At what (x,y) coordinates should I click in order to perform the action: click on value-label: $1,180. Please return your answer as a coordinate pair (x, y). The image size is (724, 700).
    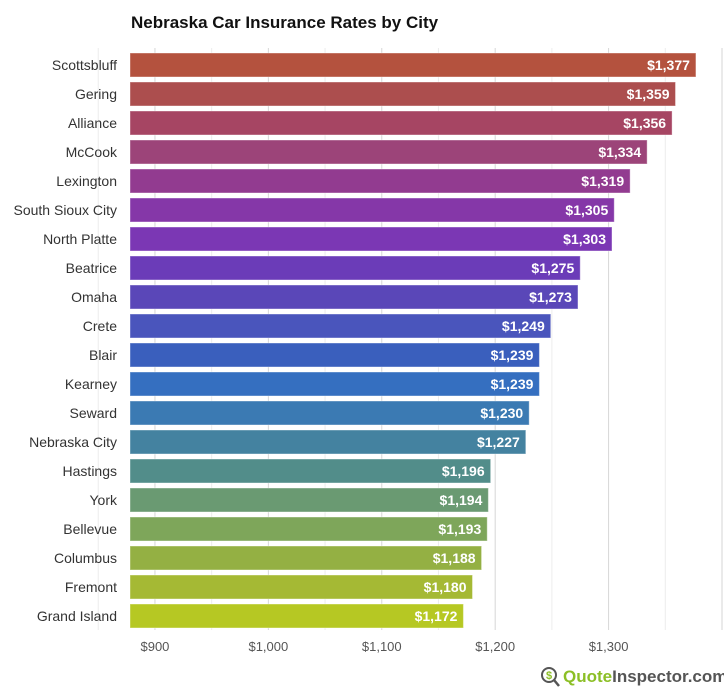
    Looking at the image, I should click on (445, 587).